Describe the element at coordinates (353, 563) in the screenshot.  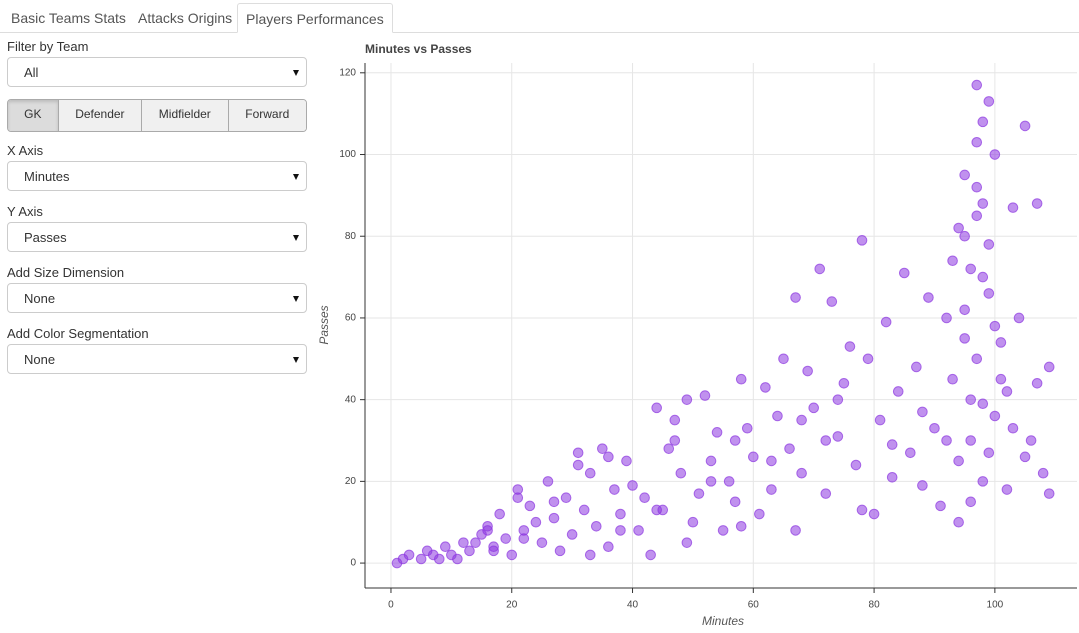
I see `y-tick-label: 0` at that location.